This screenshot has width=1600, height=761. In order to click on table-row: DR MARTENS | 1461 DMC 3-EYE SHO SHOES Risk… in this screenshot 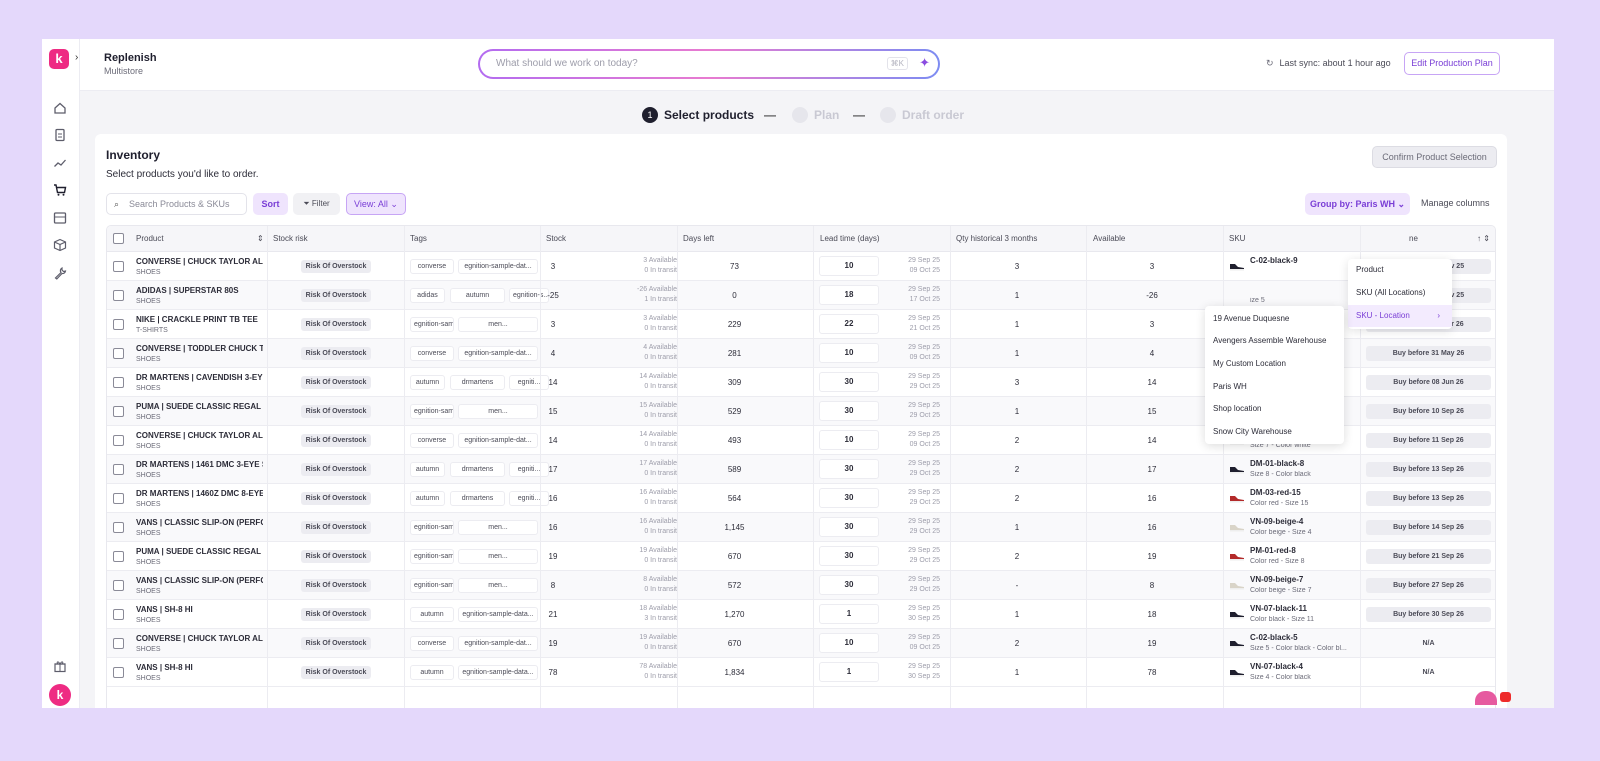, I will do `click(801, 469)`.